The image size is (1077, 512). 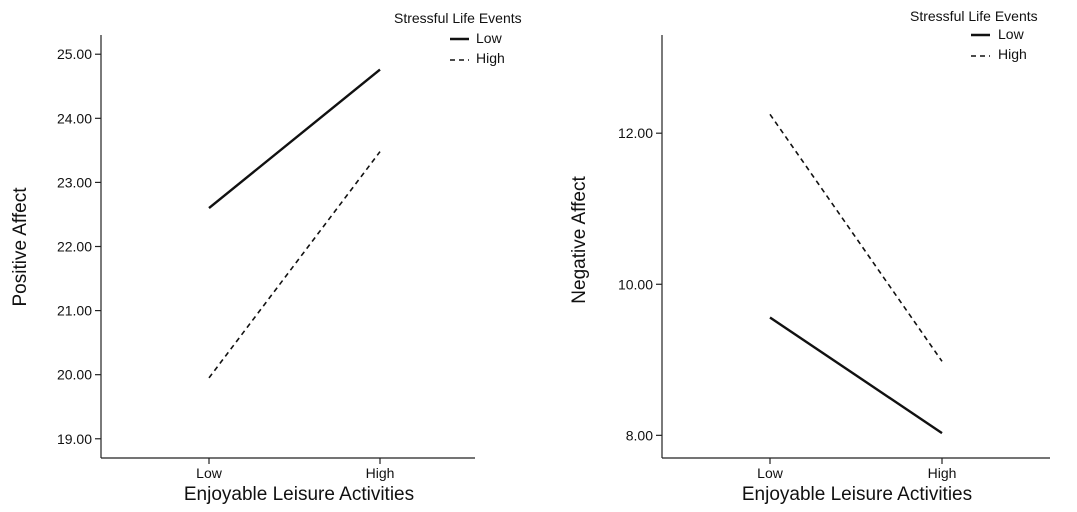 I want to click on y-tick-label: 12.00, so click(x=635, y=133).